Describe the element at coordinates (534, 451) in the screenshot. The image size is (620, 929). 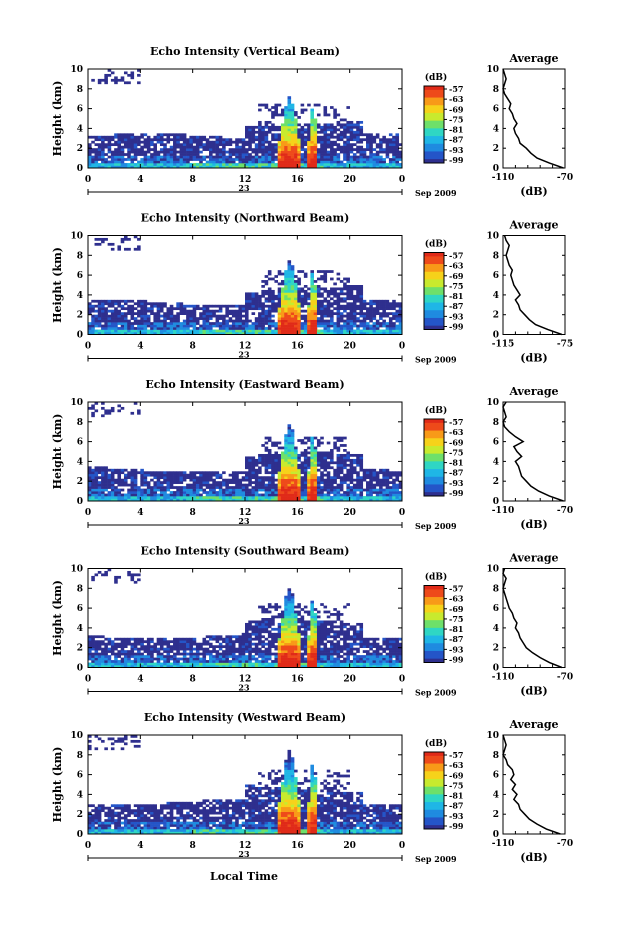
I see `profile-frame` at that location.